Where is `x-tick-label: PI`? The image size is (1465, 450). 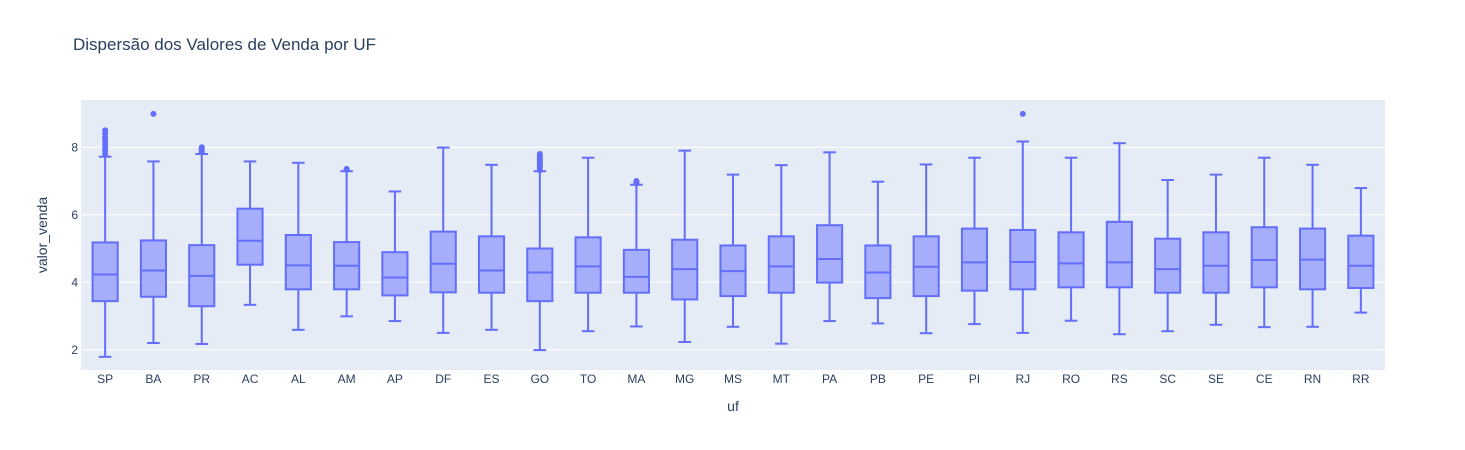
x-tick-label: PI is located at coordinates (974, 379).